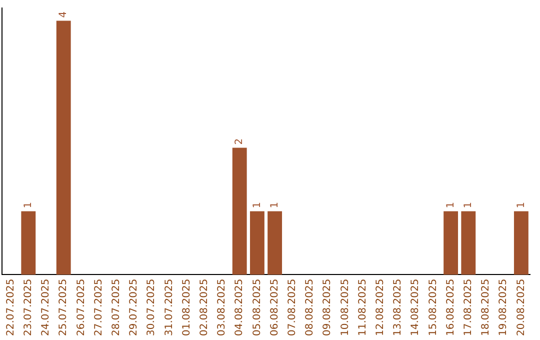 The image size is (540, 340). Describe the element at coordinates (521, 307) in the screenshot. I see `x-tick-label: 20.08.2025` at that location.